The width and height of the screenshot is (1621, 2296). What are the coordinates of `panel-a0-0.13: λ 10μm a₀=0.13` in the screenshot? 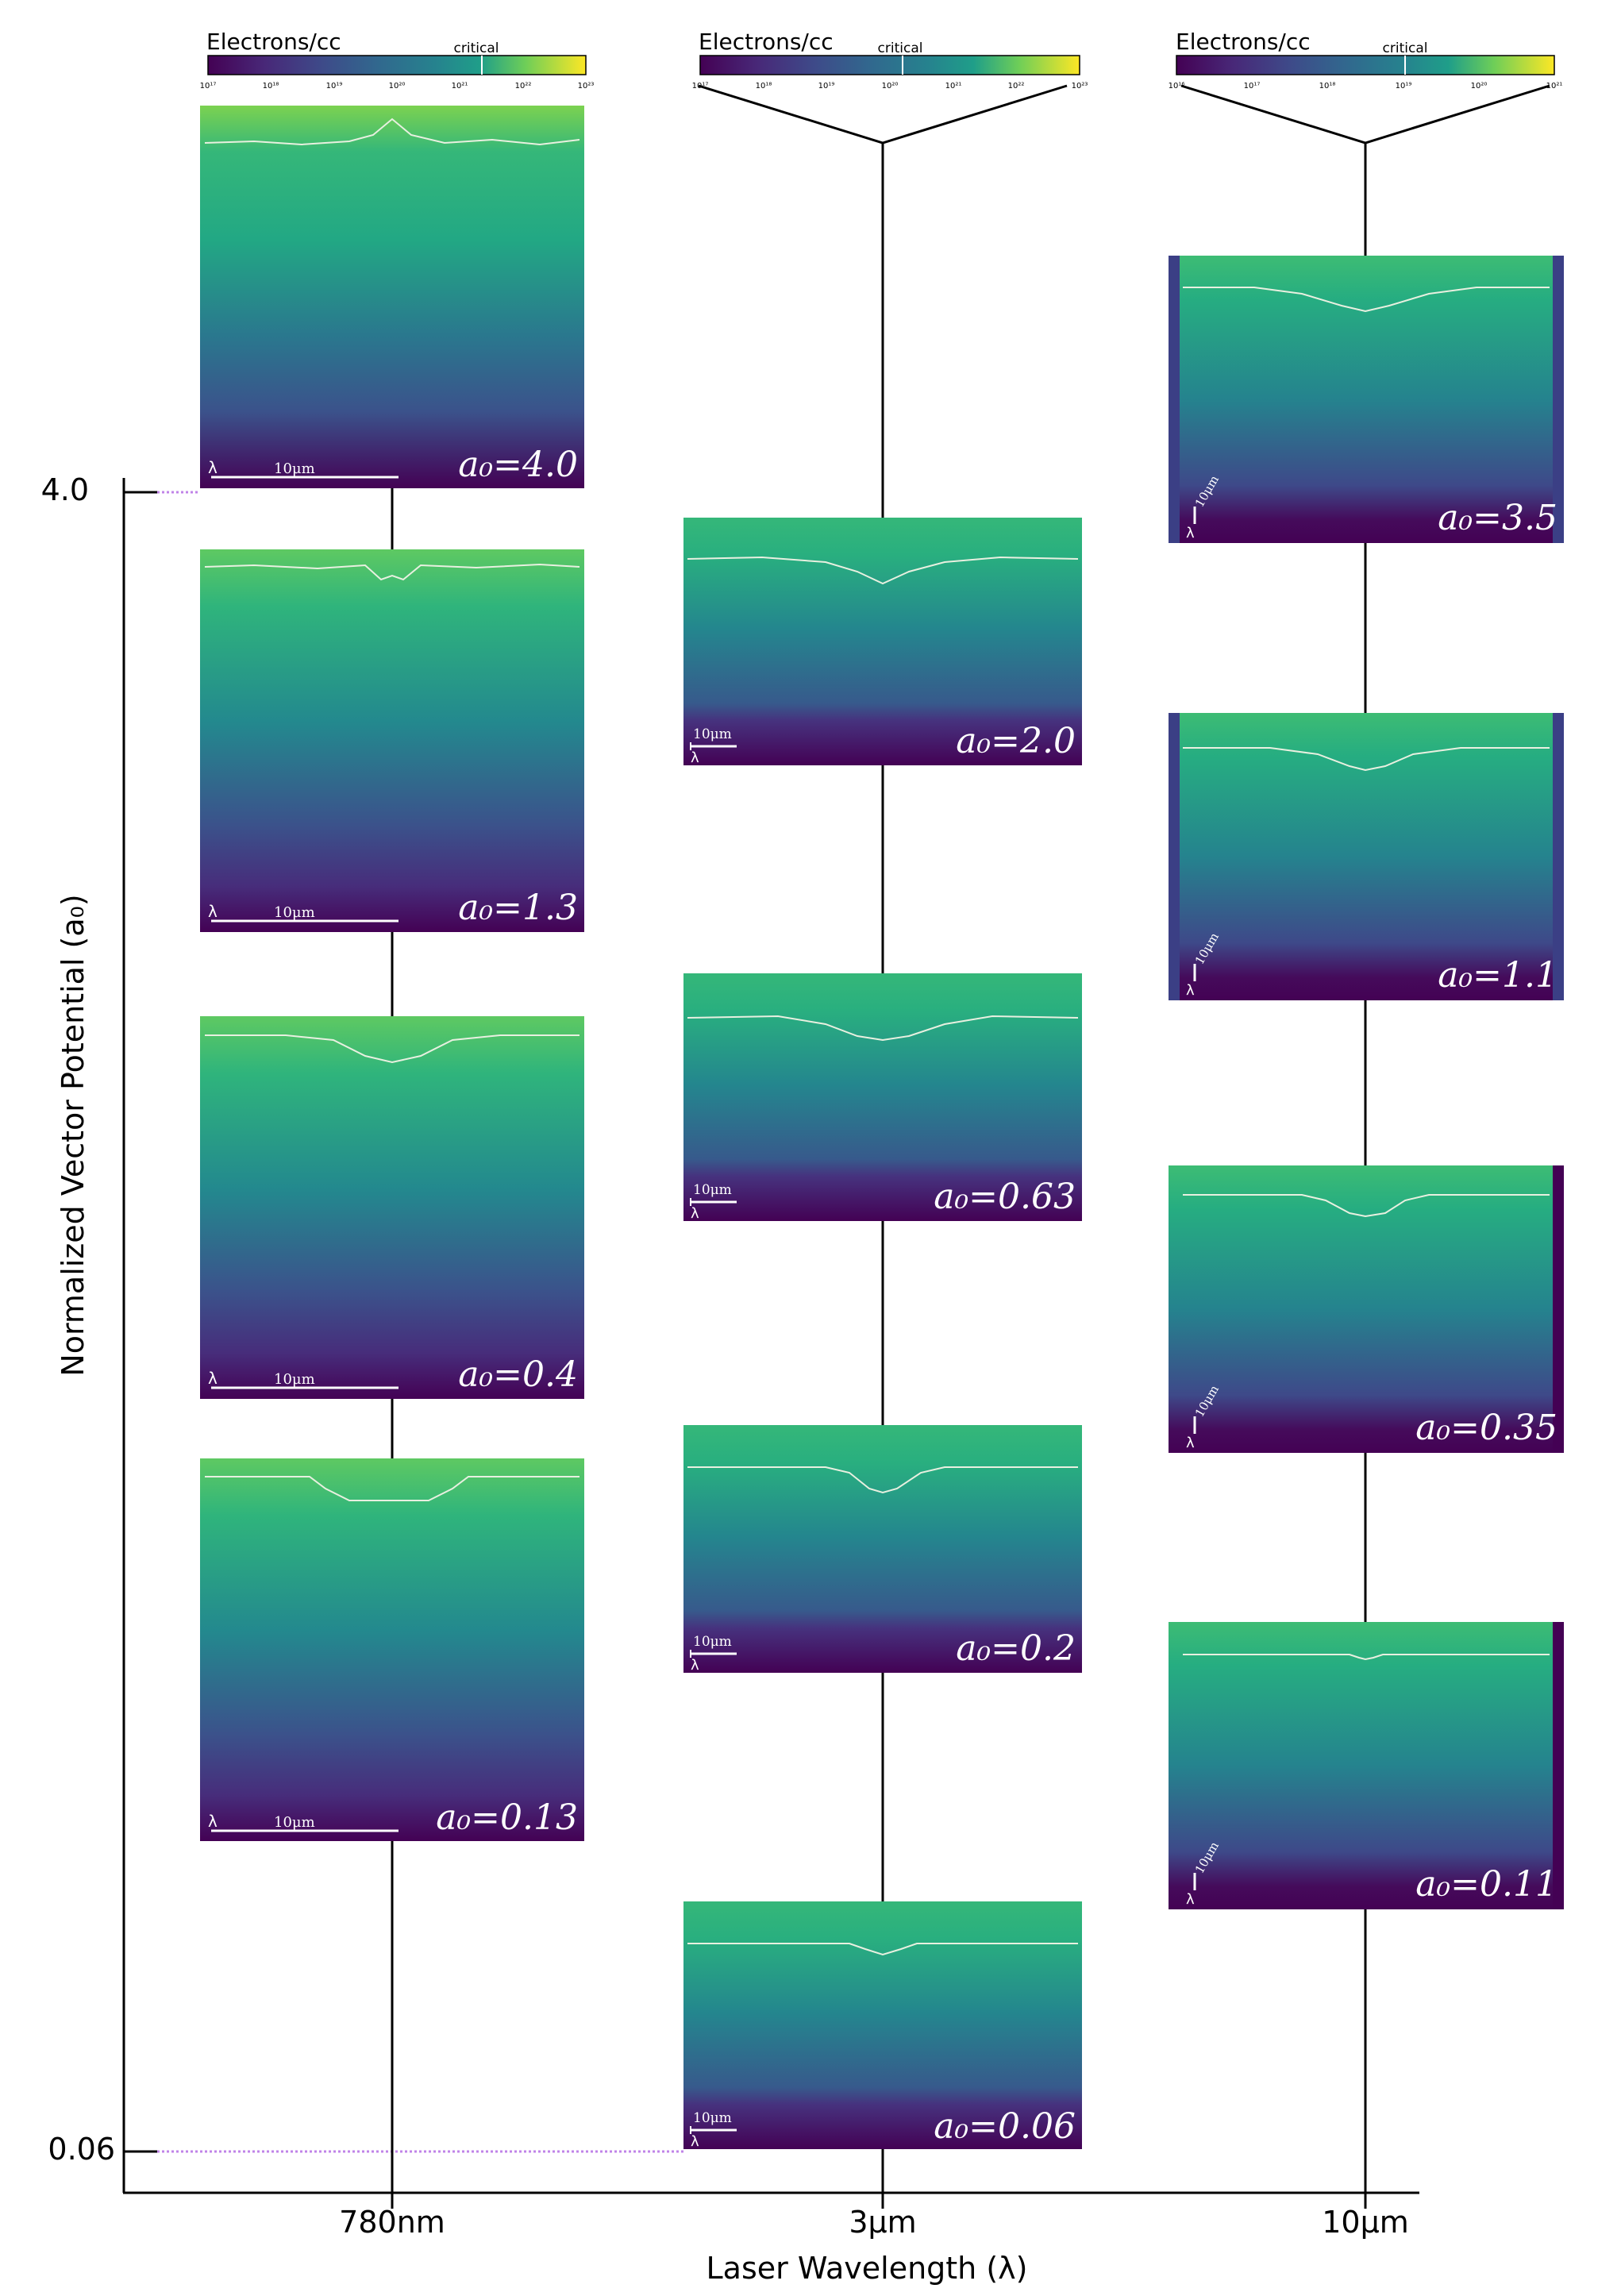 It's located at (392, 1649).